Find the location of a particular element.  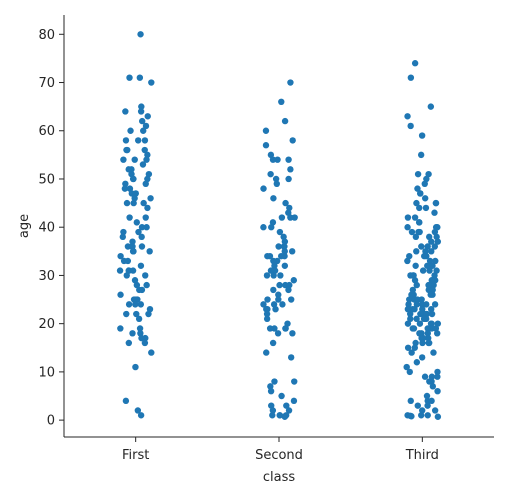

x-tick-label: Third is located at coordinates (422, 455).